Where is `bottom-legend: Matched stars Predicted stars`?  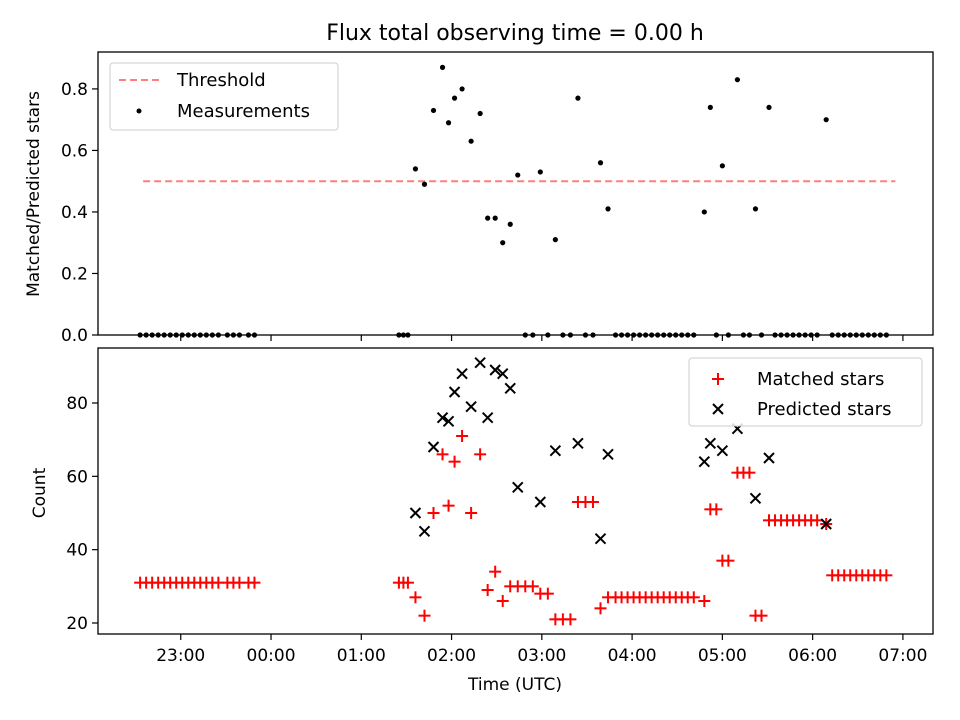 bottom-legend: Matched stars Predicted stars is located at coordinates (805, 392).